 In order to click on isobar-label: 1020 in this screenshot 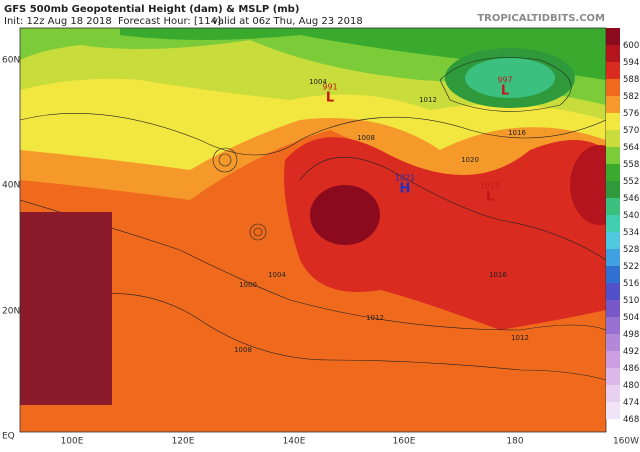, I will do `click(470, 160)`.